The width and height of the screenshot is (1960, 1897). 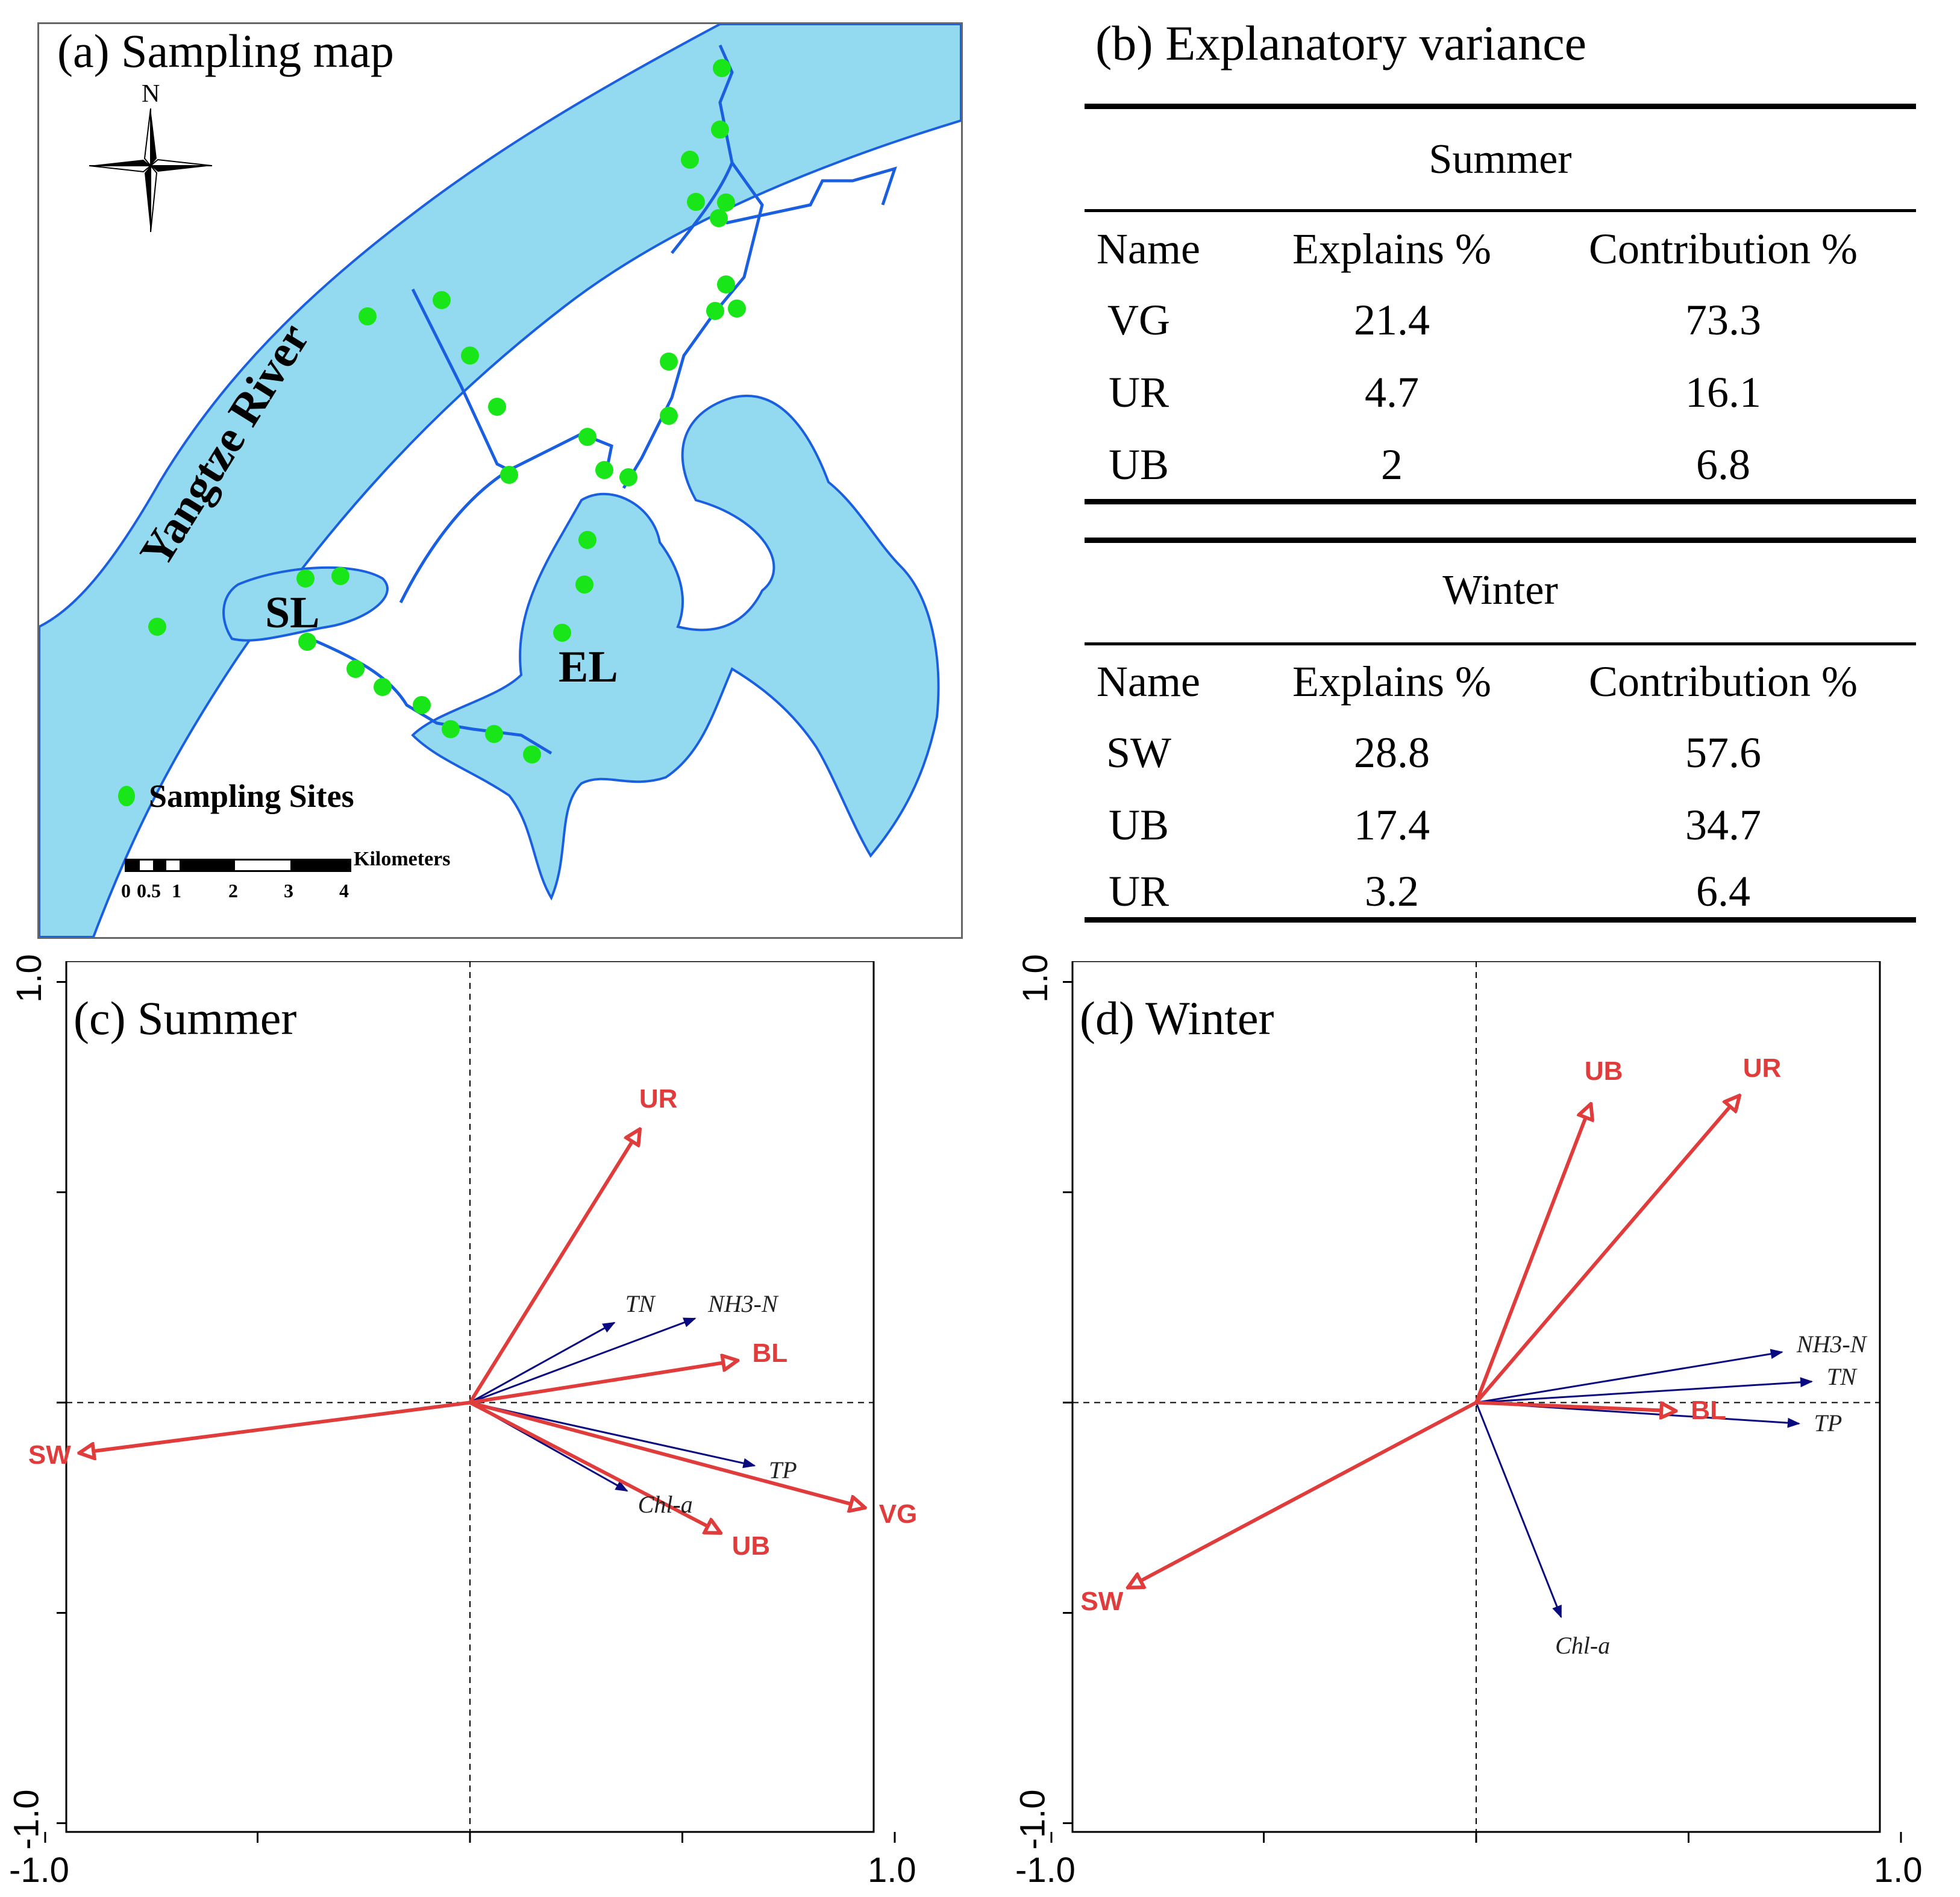 I want to click on table-row: UR 3.2 6.4, so click(x=1500, y=894).